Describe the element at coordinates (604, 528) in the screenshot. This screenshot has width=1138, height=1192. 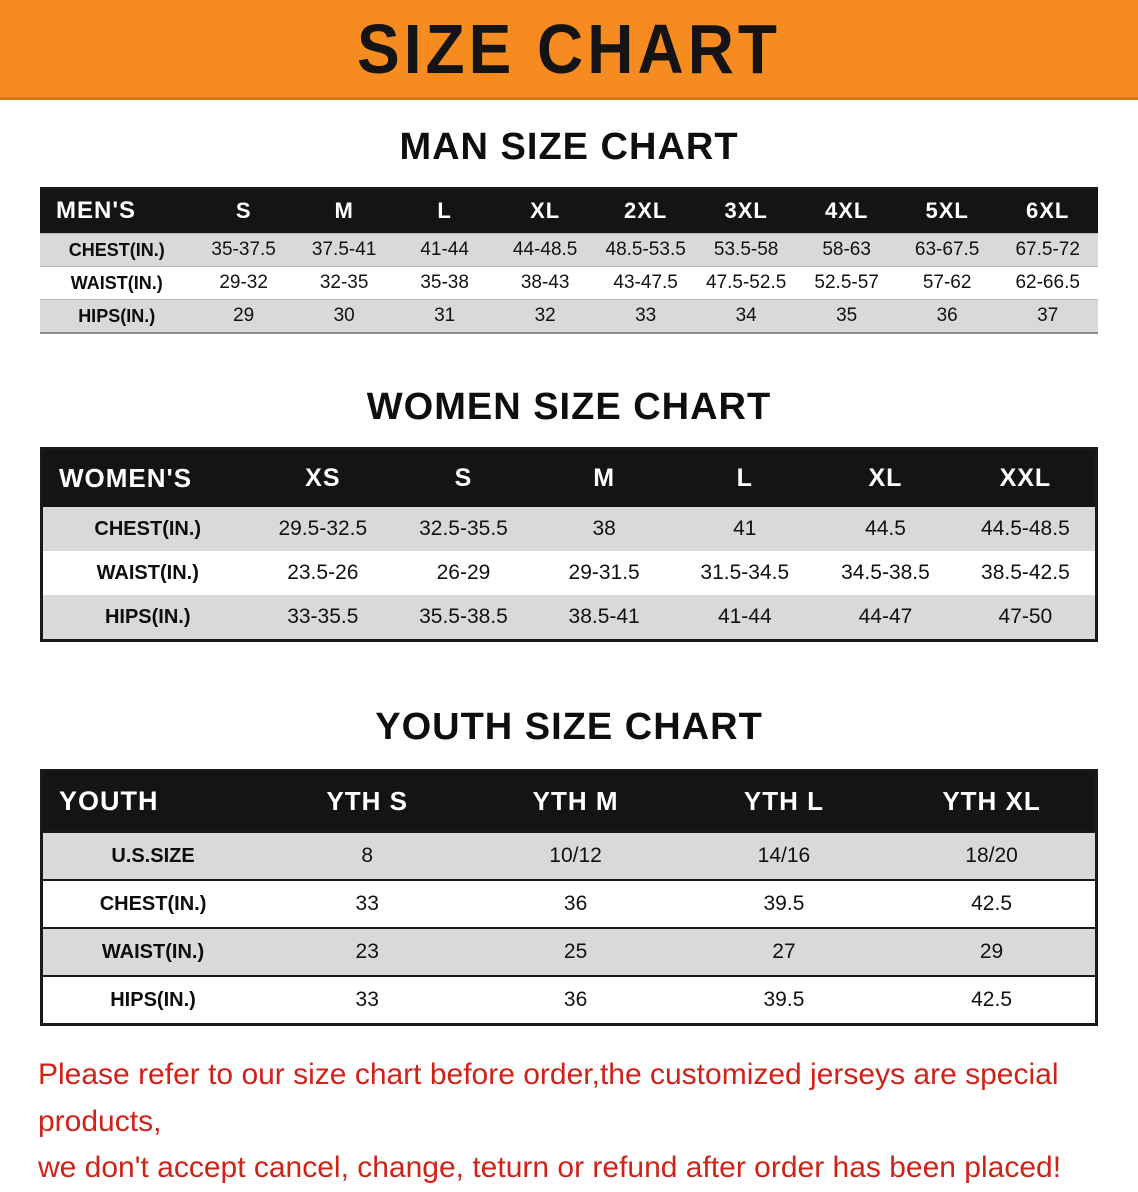
I see `table-cell: 38` at that location.